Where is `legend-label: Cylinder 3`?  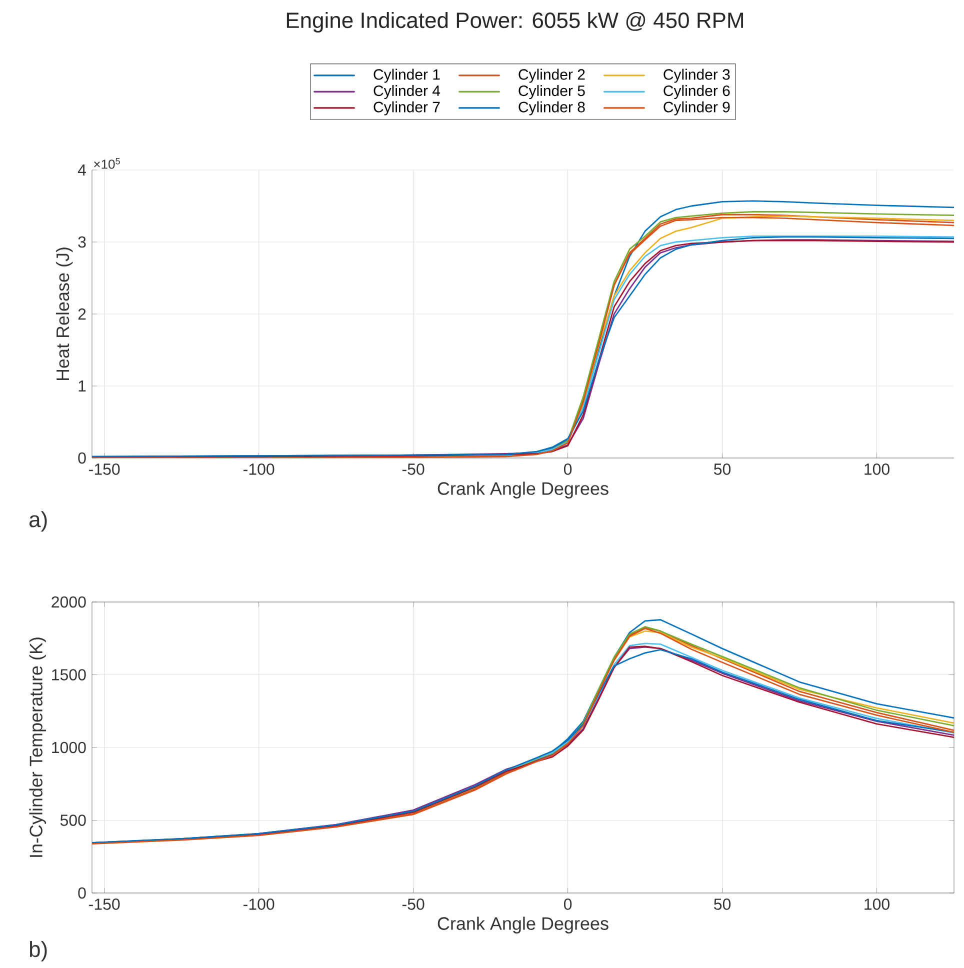
legend-label: Cylinder 3 is located at coordinates (697, 75).